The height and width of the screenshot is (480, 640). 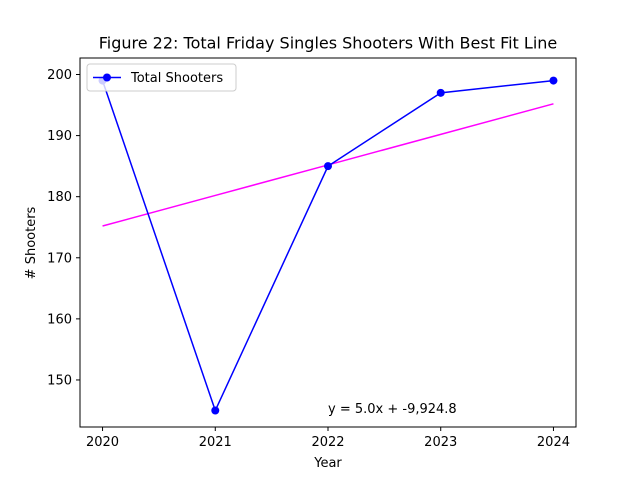 What do you see at coordinates (107, 77) in the screenshot?
I see `legend-marker-swatch` at bounding box center [107, 77].